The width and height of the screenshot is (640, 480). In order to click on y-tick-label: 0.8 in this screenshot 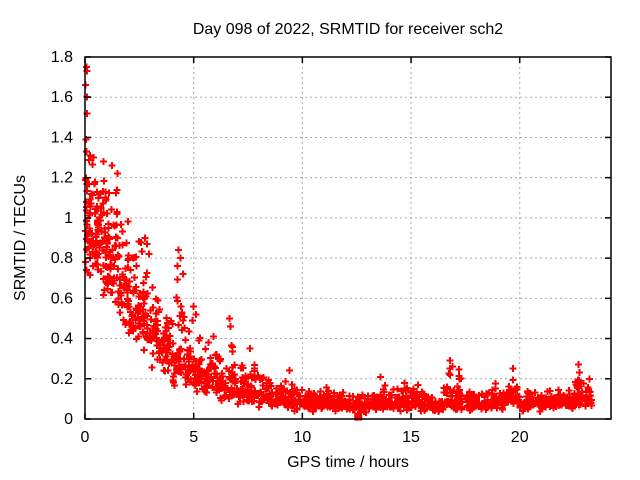, I will do `click(62, 258)`.